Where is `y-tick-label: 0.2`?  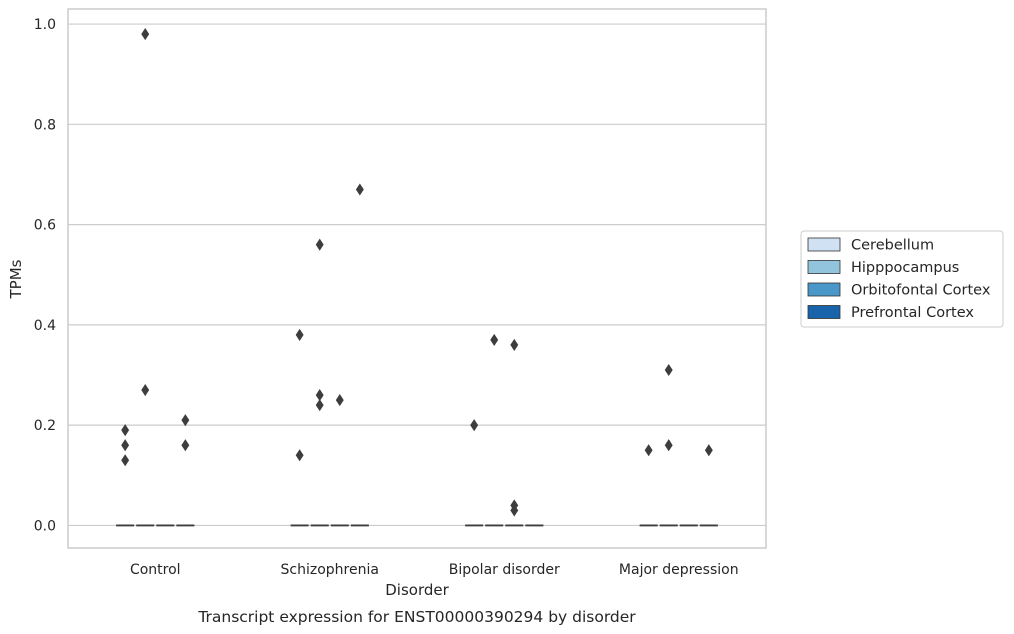 y-tick-label: 0.2 is located at coordinates (45, 426).